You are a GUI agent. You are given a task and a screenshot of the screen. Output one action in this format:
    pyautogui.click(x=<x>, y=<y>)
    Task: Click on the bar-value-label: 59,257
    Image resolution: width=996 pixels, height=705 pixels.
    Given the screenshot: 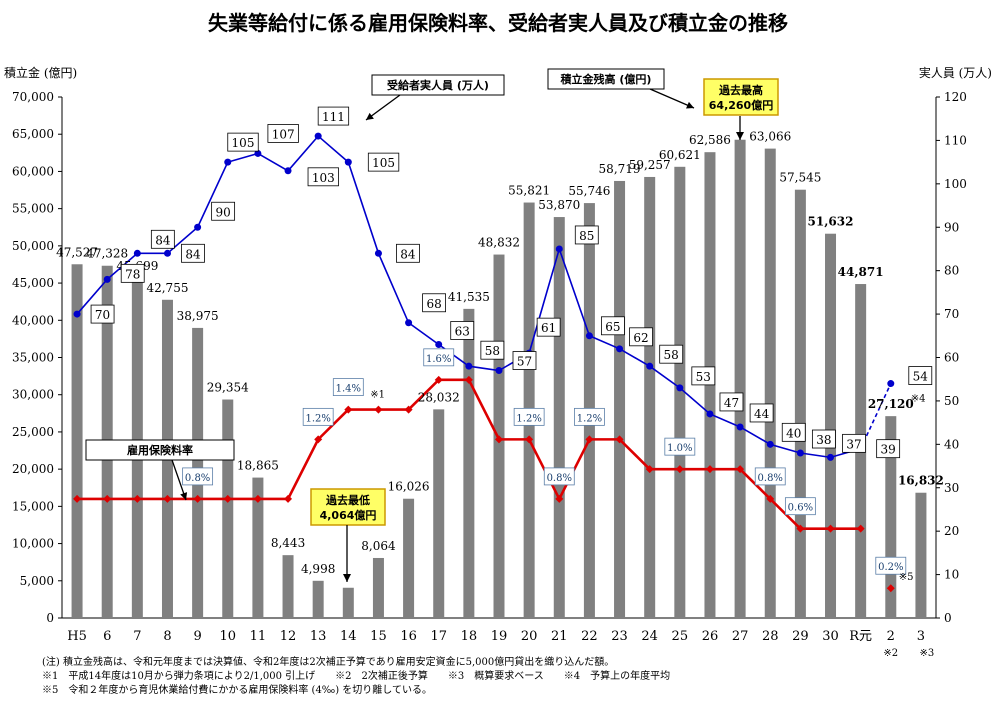 What is the action you would take?
    pyautogui.click(x=650, y=165)
    